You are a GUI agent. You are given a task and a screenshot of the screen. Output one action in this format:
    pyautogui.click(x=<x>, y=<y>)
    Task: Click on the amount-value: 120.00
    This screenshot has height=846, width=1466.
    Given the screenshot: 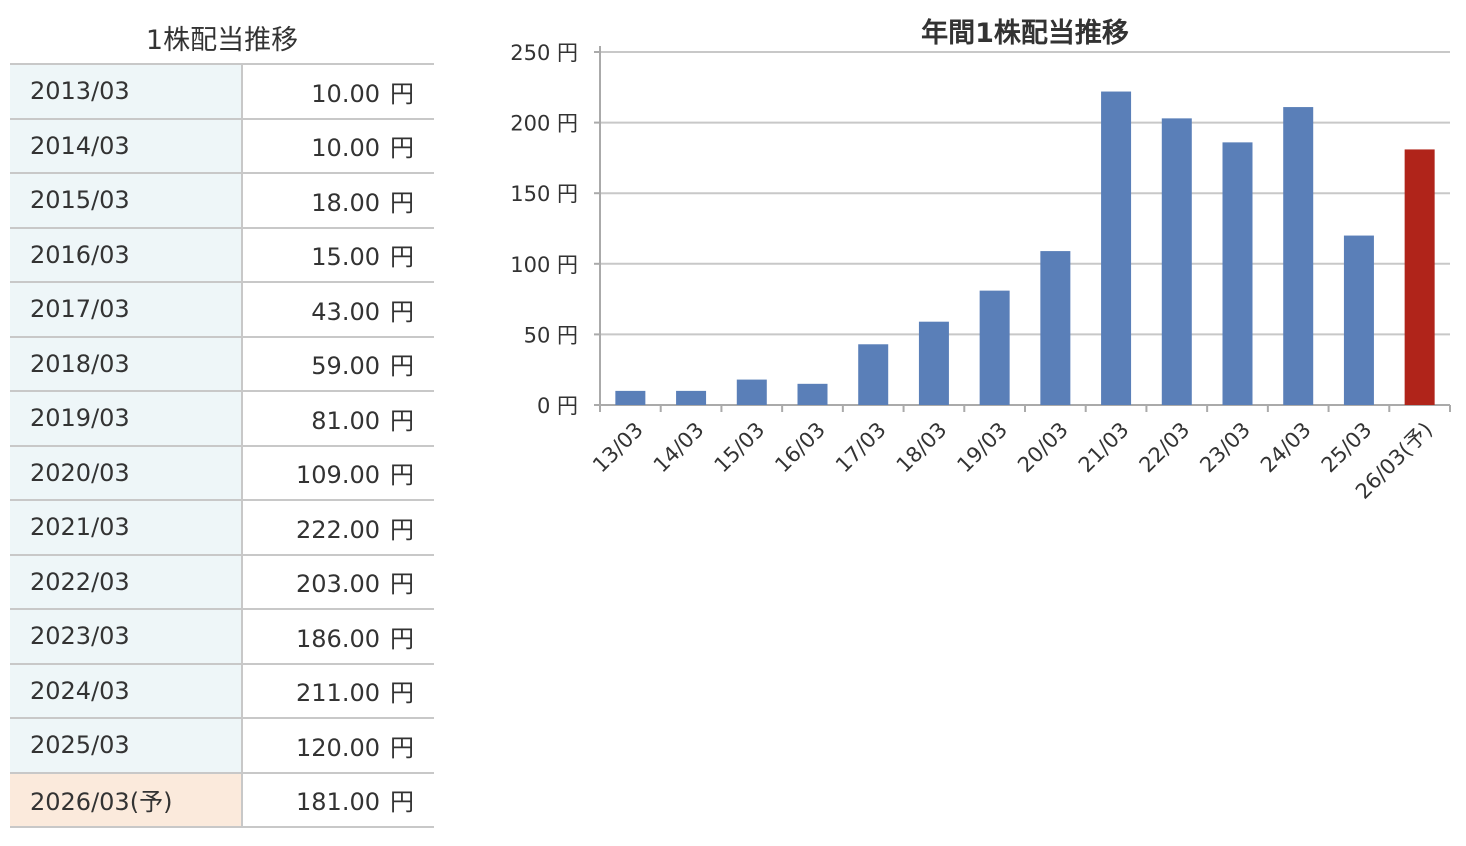 What is the action you would take?
    pyautogui.click(x=338, y=747)
    